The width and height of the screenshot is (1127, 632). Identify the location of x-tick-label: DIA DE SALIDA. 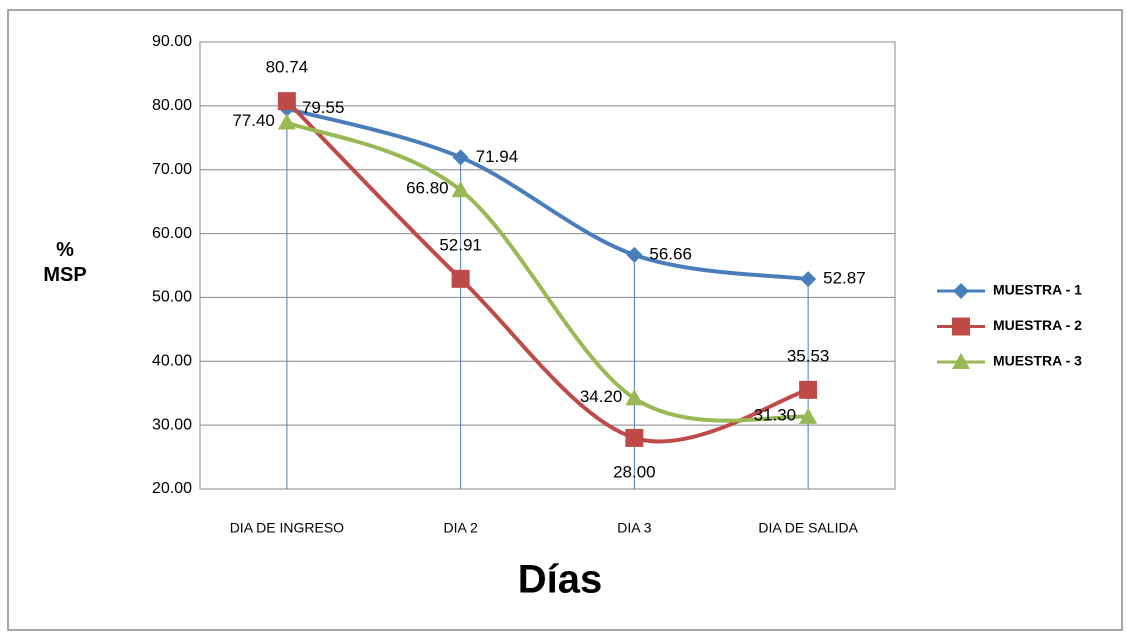
(808, 528).